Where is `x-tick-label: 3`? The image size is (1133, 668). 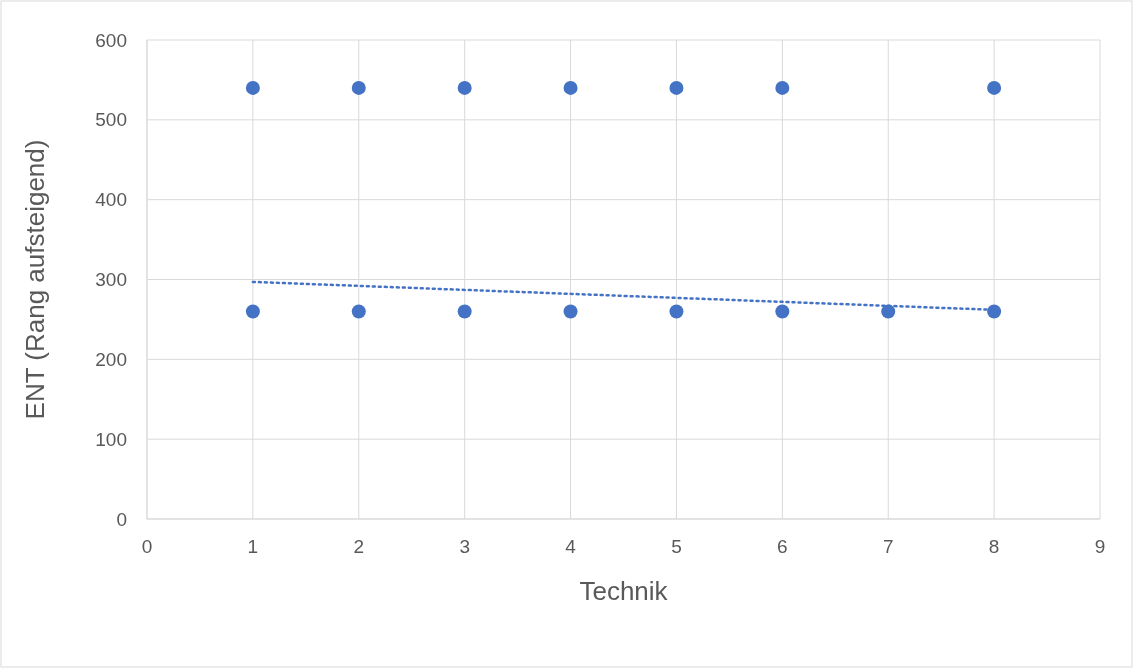 x-tick-label: 3 is located at coordinates (464, 546).